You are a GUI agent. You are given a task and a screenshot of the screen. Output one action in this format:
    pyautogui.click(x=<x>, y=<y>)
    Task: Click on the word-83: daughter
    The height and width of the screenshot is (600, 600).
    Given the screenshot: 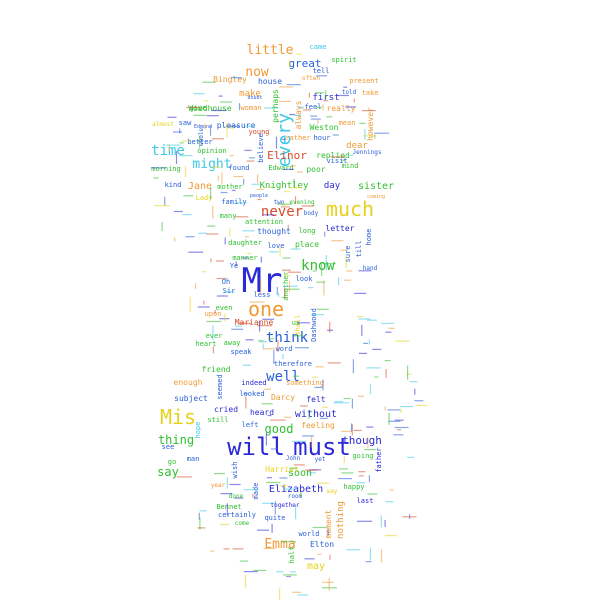 What is the action you would take?
    pyautogui.click(x=245, y=243)
    